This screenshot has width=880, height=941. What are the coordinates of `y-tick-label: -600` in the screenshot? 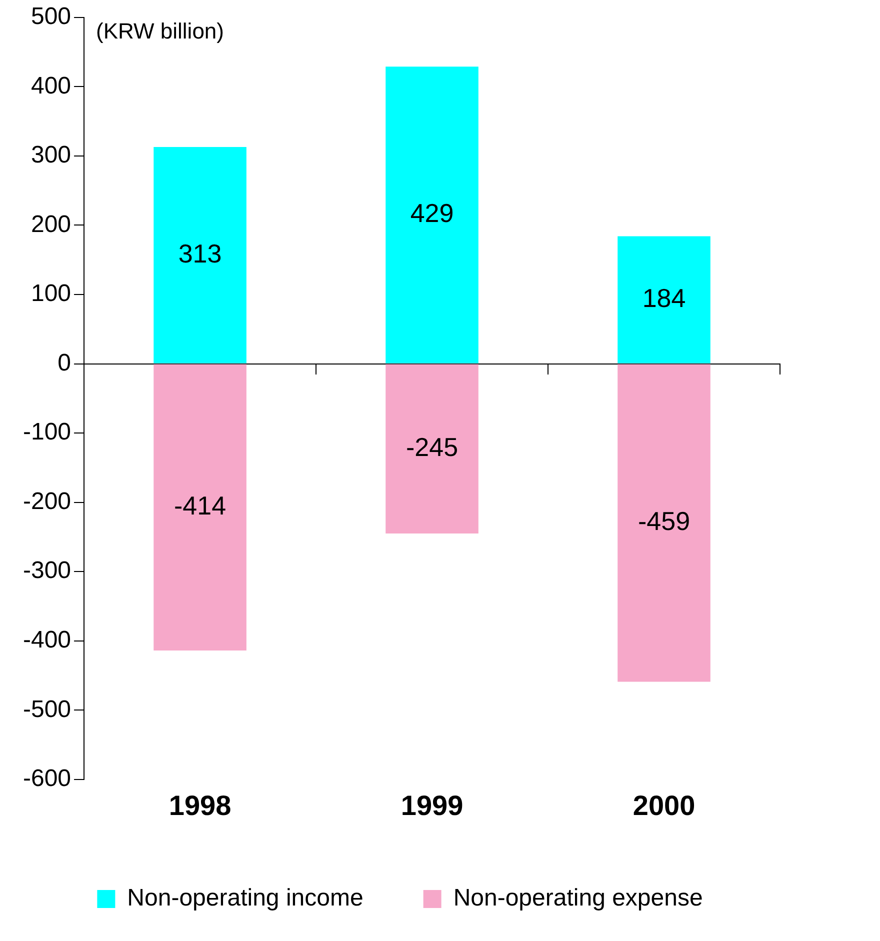 It's located at (47, 778).